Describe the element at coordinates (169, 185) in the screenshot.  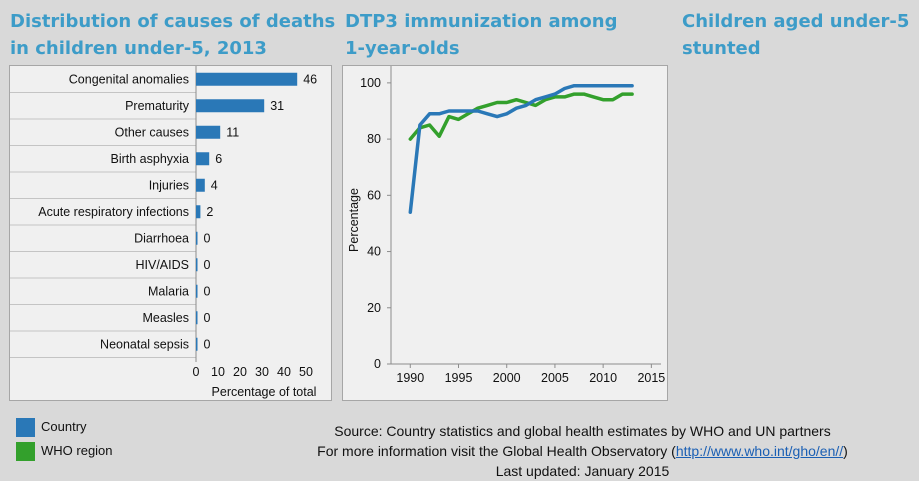
I see `category-label-injuries: Injuries` at that location.